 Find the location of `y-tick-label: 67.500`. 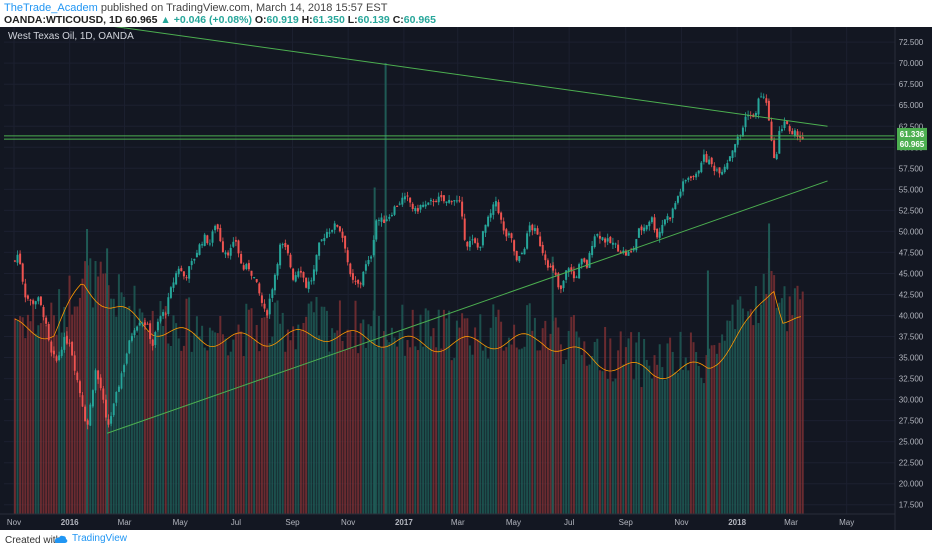

y-tick-label: 67.500 is located at coordinates (911, 84).